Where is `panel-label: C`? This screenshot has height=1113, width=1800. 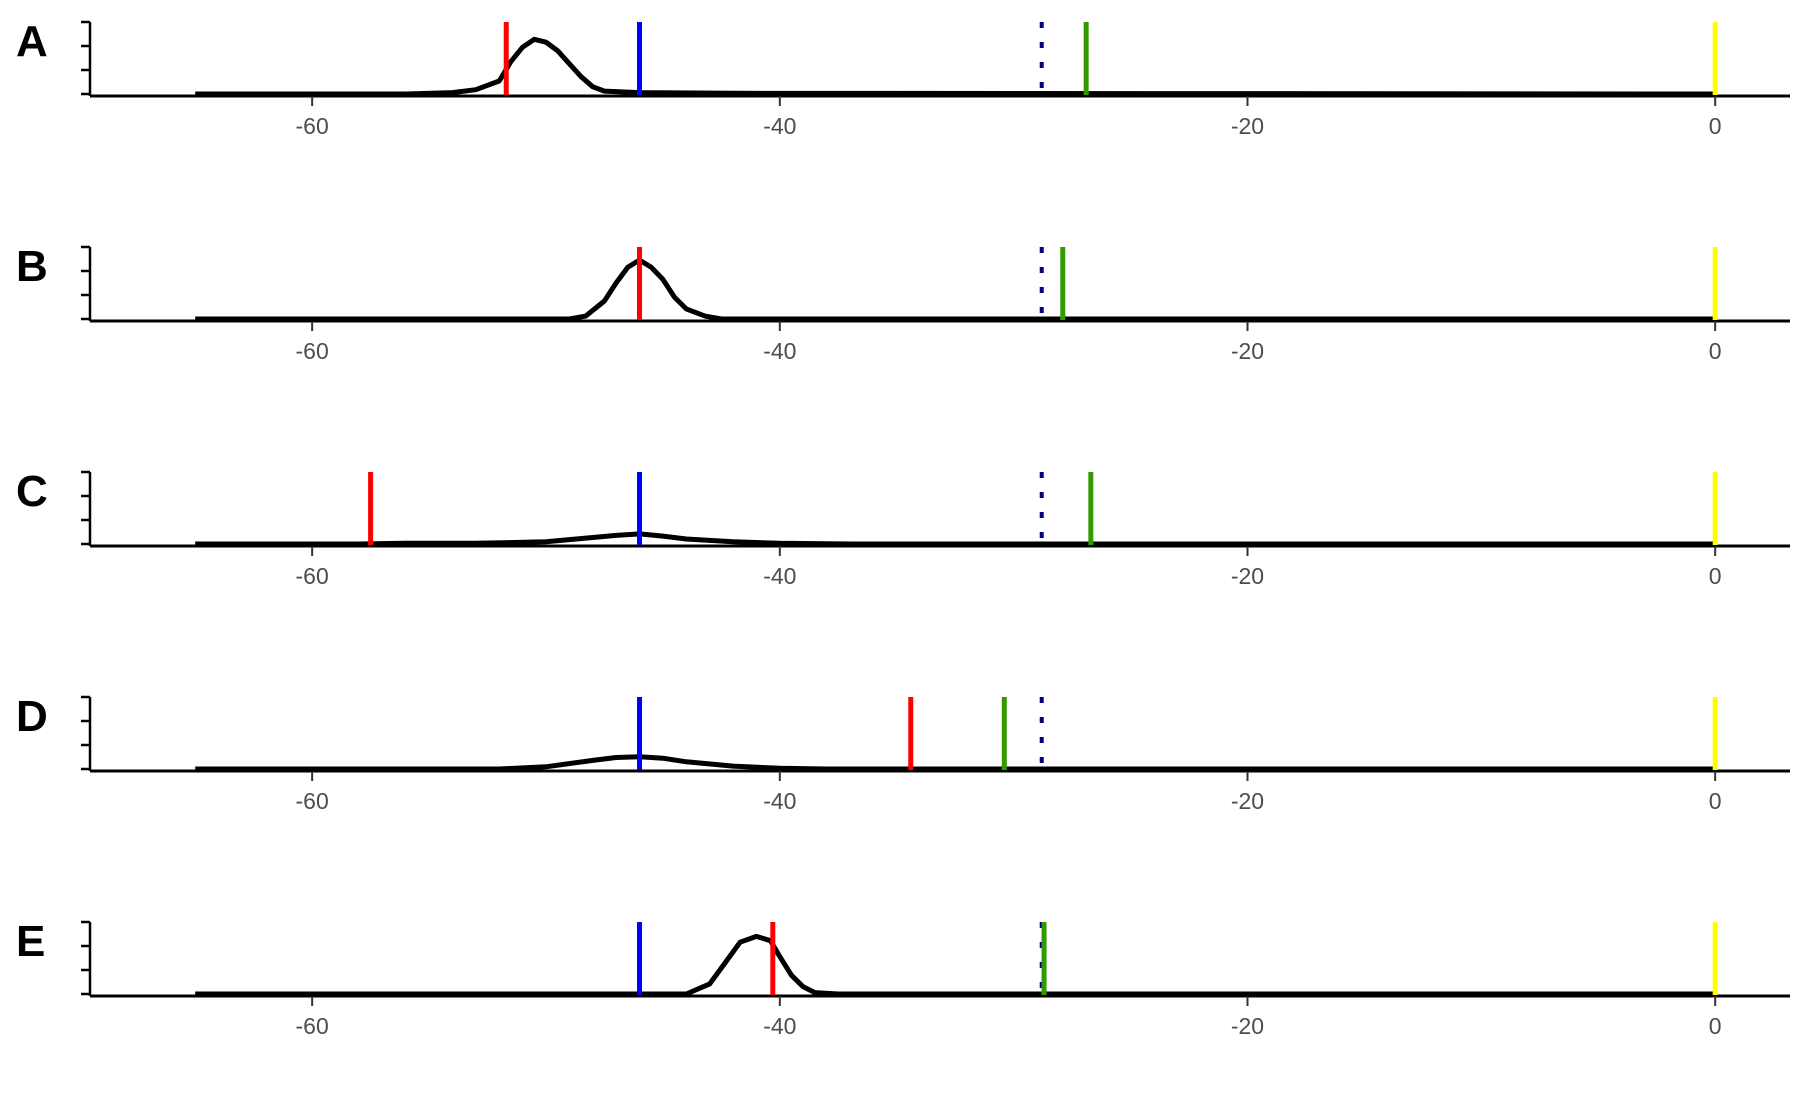 panel-label: C is located at coordinates (32, 491).